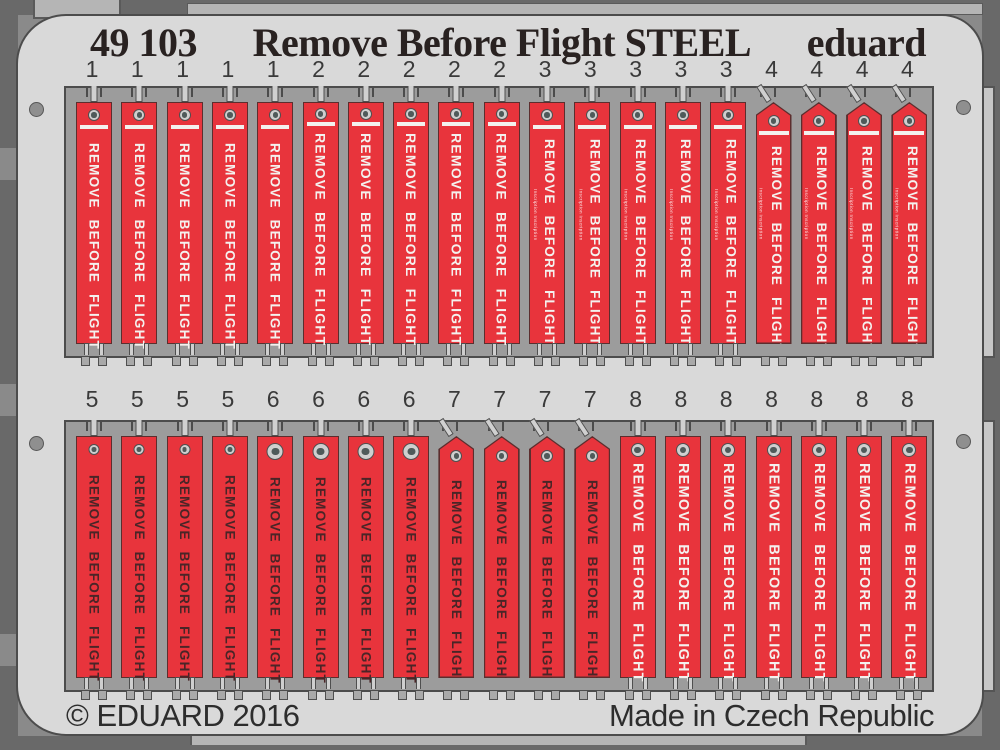  What do you see at coordinates (144, 42) in the screenshot?
I see `catalog-number: 49 103` at bounding box center [144, 42].